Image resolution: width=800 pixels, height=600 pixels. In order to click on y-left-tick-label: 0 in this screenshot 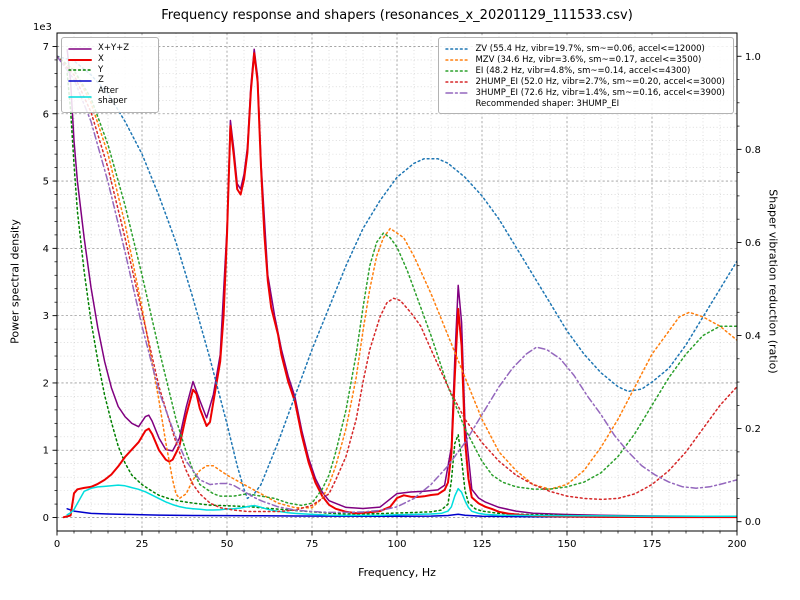, I will do `click(46, 518)`.